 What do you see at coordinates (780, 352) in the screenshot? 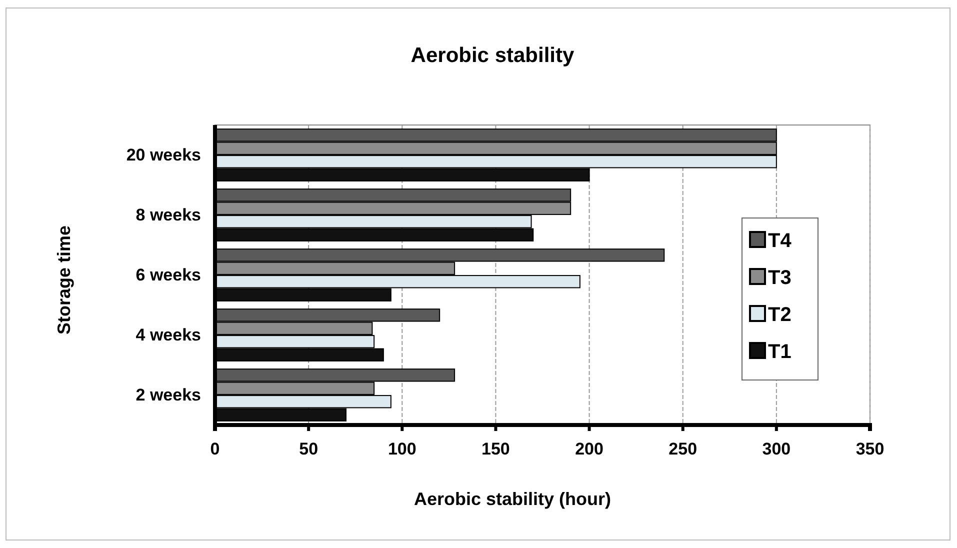
I see `legend-label: T1` at bounding box center [780, 352].